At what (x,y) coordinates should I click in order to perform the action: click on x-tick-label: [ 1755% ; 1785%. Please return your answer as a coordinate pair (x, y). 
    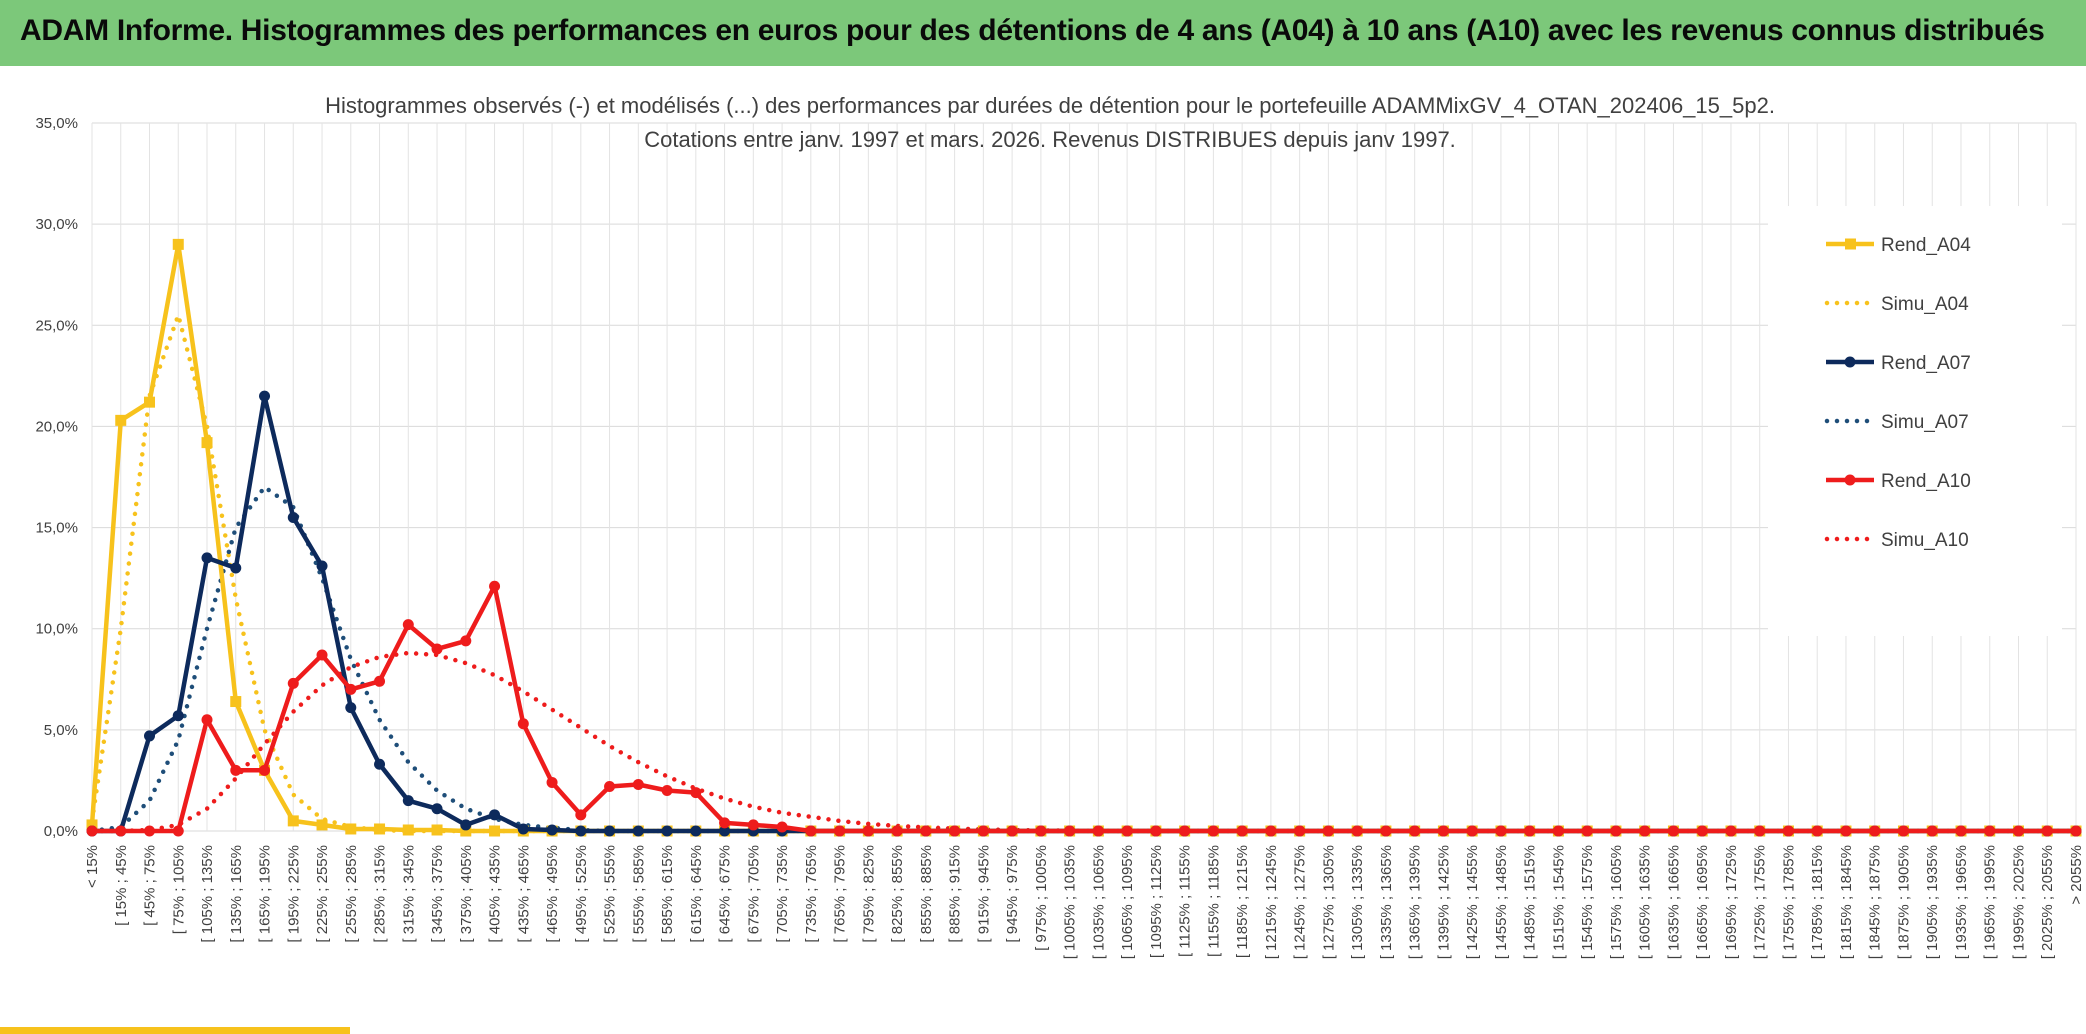
    Looking at the image, I should click on (1788, 902).